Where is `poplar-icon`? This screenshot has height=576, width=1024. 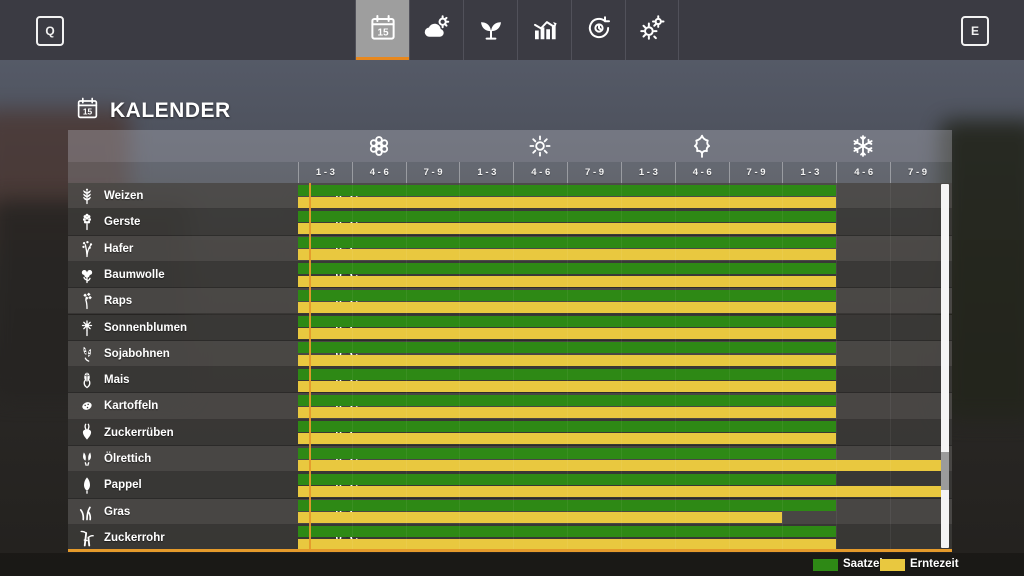
poplar-icon is located at coordinates (87, 485).